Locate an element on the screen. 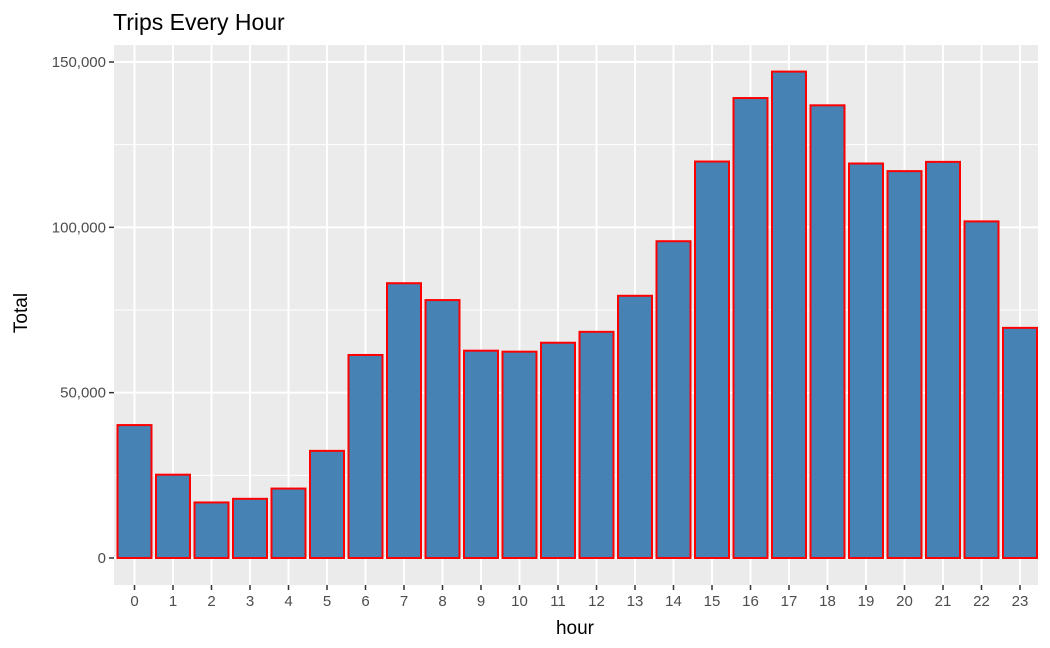 This screenshot has height=648, width=1050. x-tick-label: 14 is located at coordinates (673, 601).